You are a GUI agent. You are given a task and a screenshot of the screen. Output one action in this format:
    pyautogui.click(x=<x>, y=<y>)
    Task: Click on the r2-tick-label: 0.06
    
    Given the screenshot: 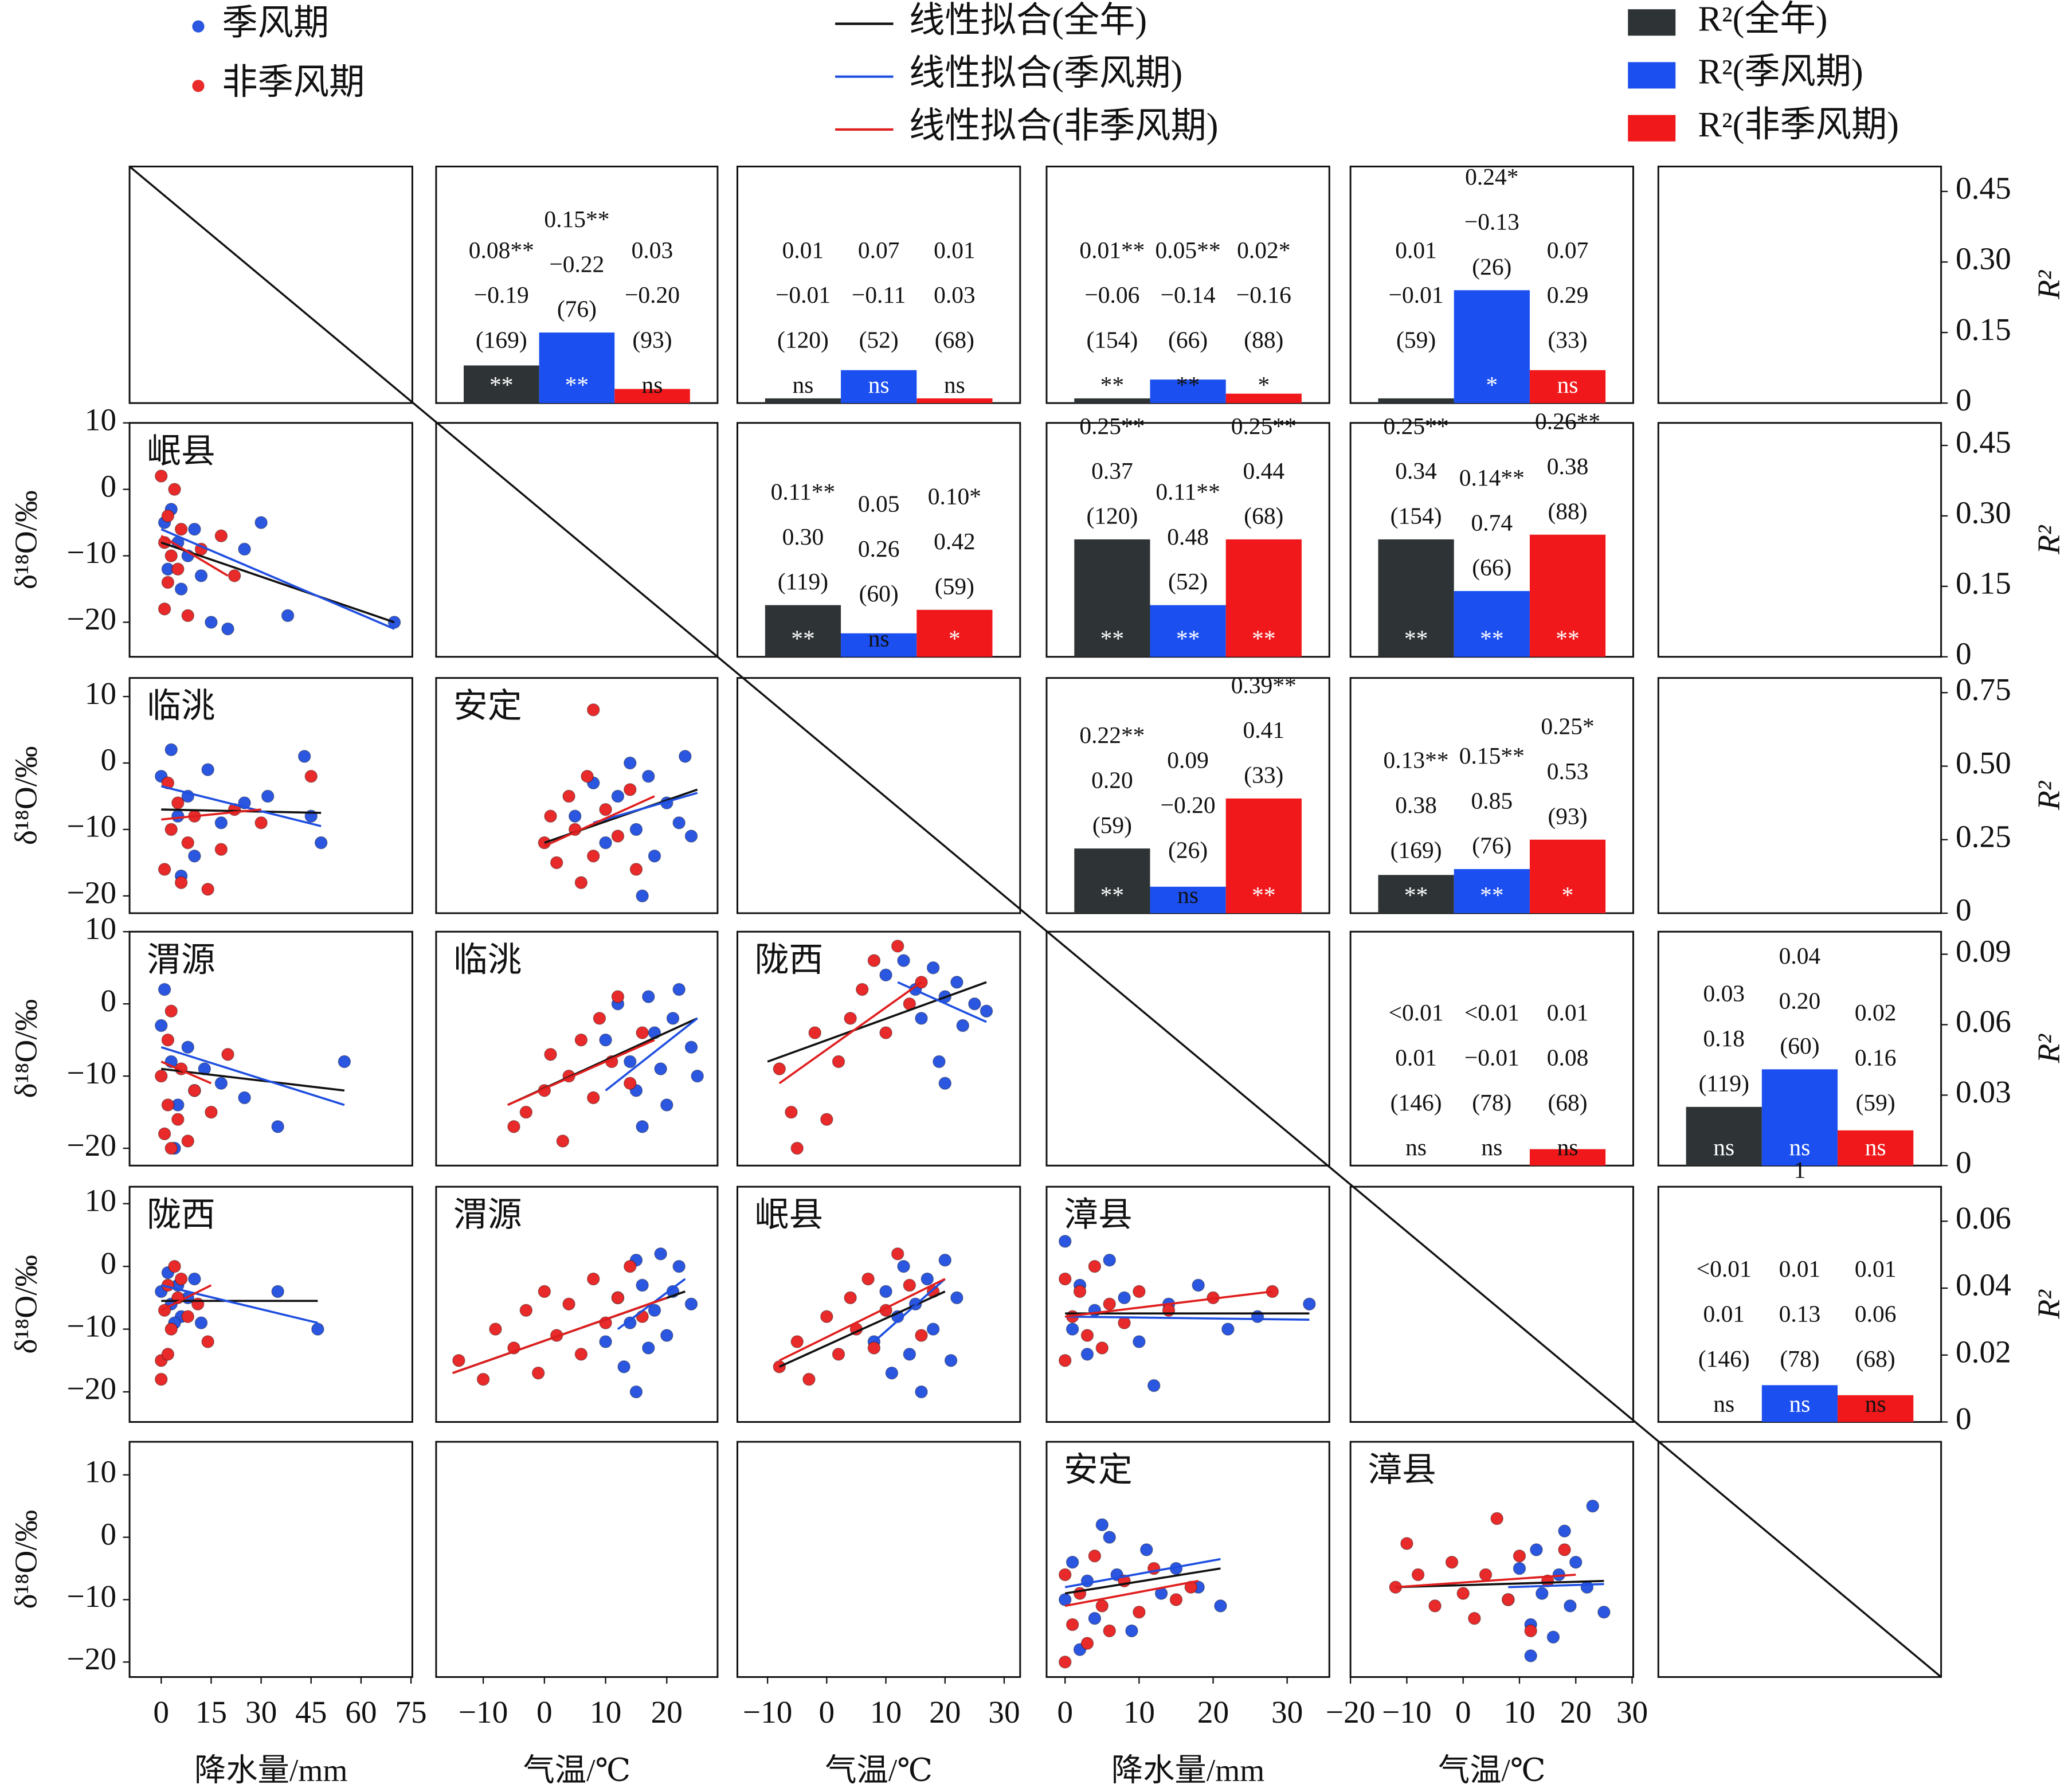 What is the action you would take?
    pyautogui.click(x=1983, y=1021)
    